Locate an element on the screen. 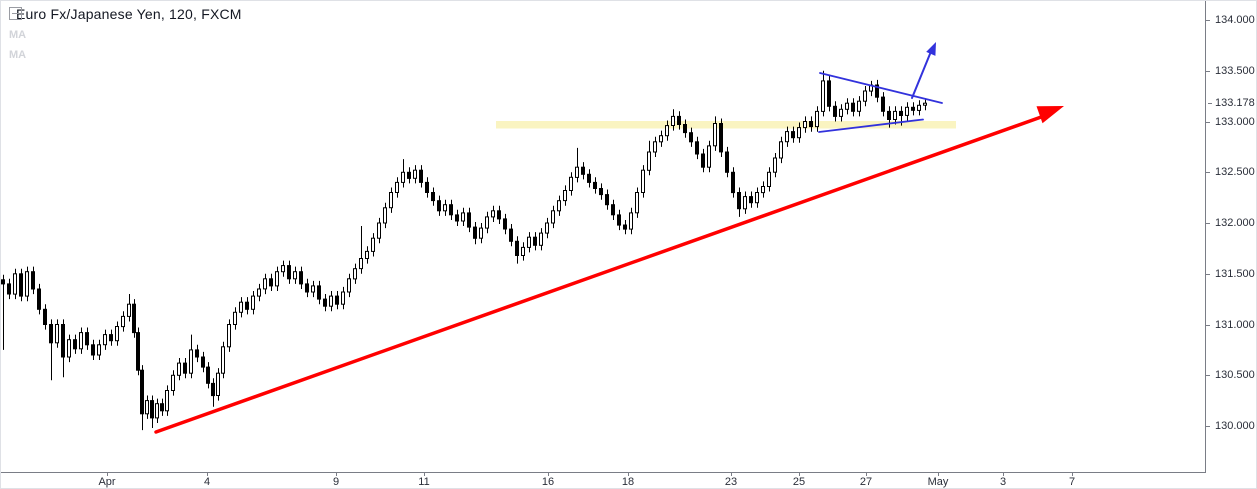 This screenshot has width=1257, height=489. triangle-lower-trendline is located at coordinates (871, 125).